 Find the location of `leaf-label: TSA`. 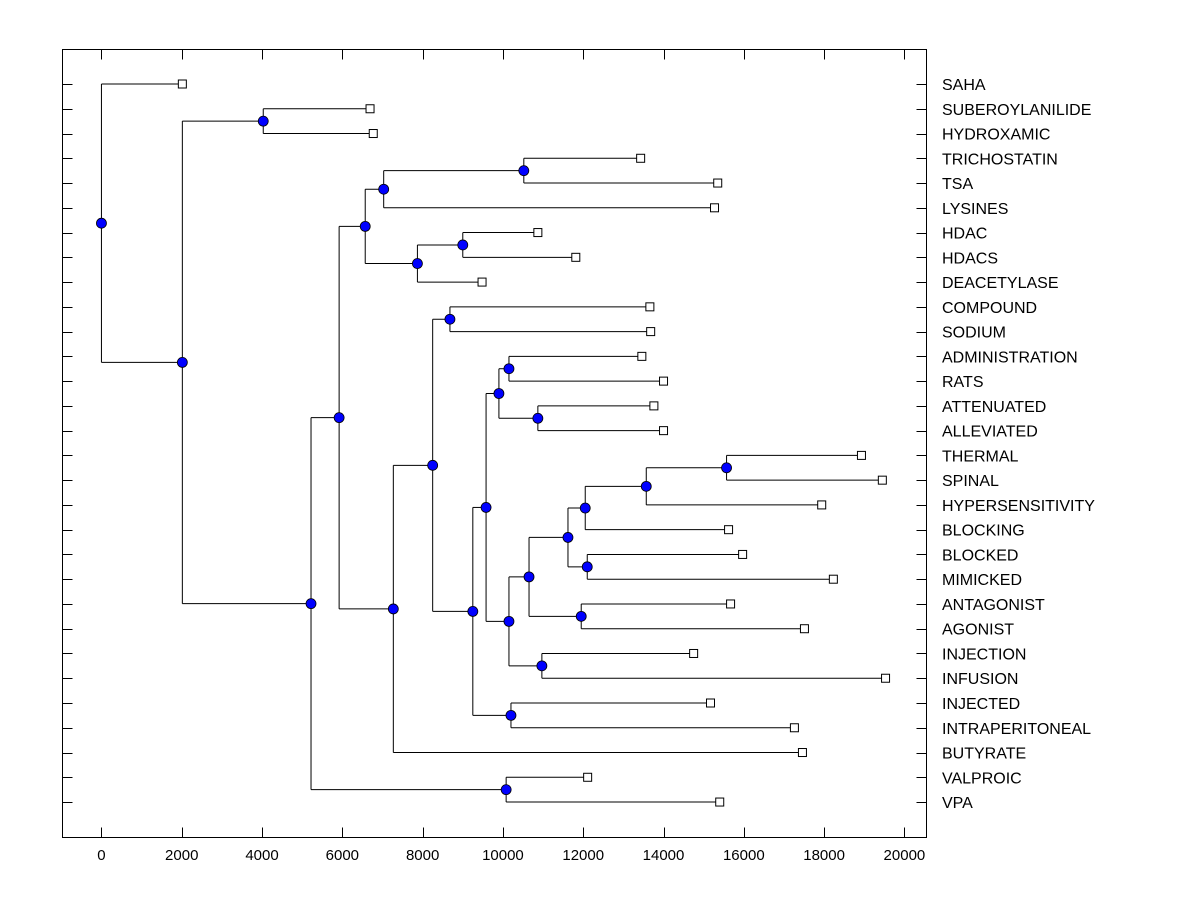

leaf-label: TSA is located at coordinates (957, 184).